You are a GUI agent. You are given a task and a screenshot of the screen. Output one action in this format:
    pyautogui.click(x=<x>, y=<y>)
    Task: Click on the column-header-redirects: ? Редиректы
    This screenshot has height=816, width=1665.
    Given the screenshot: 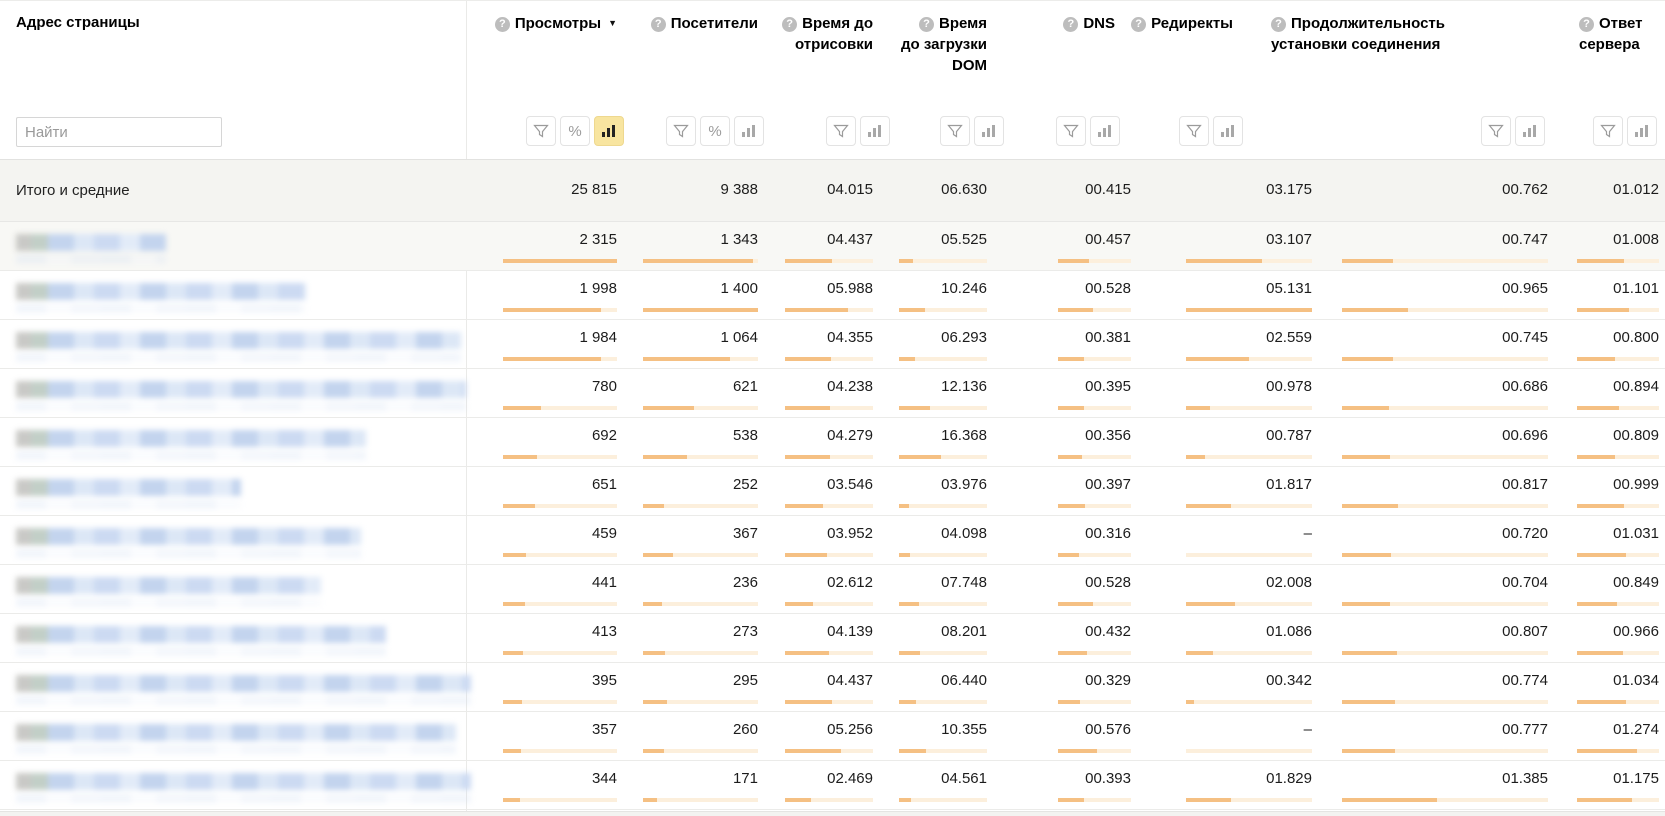 What is the action you would take?
    pyautogui.click(x=1182, y=23)
    